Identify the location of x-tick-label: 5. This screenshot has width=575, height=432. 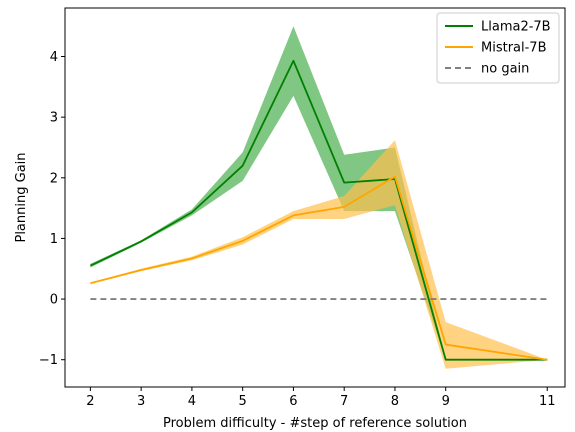
(243, 401).